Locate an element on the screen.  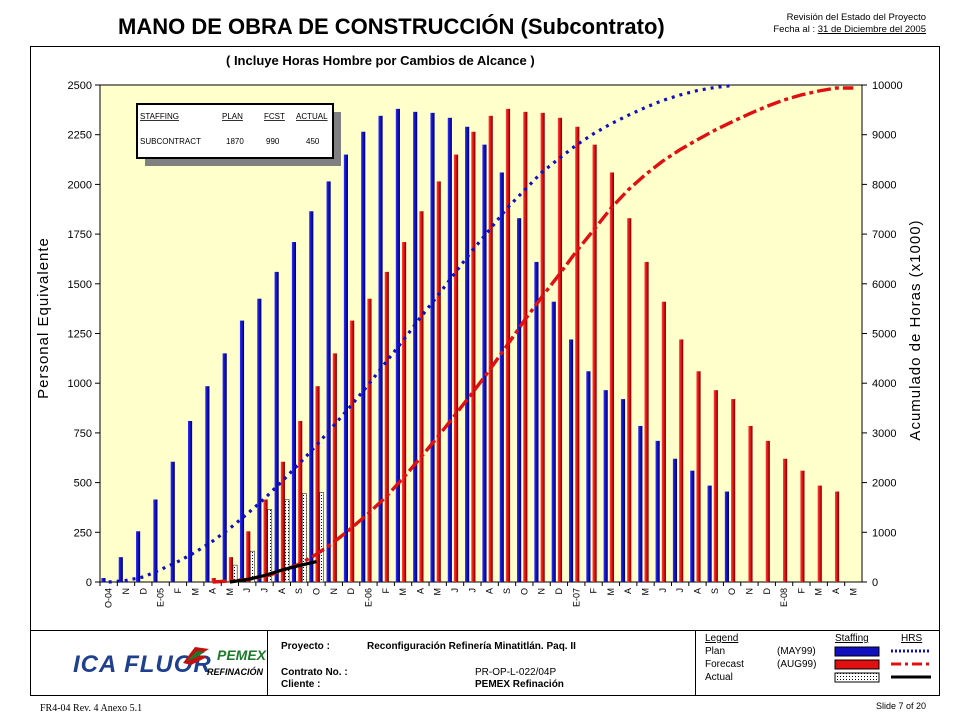
cliente-label: Cliente : is located at coordinates (301, 684).